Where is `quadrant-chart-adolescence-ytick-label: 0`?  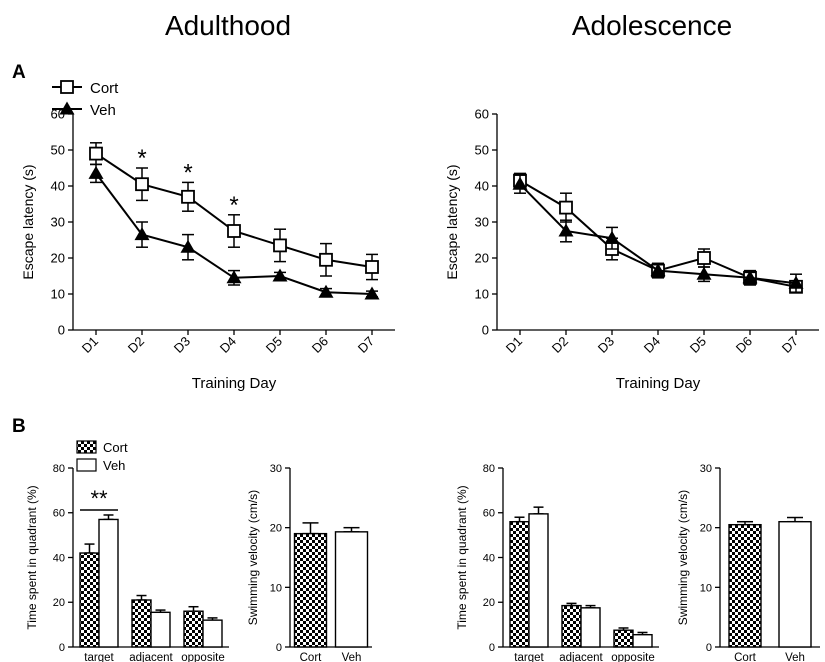 quadrant-chart-adolescence-ytick-label: 0 is located at coordinates (492, 648).